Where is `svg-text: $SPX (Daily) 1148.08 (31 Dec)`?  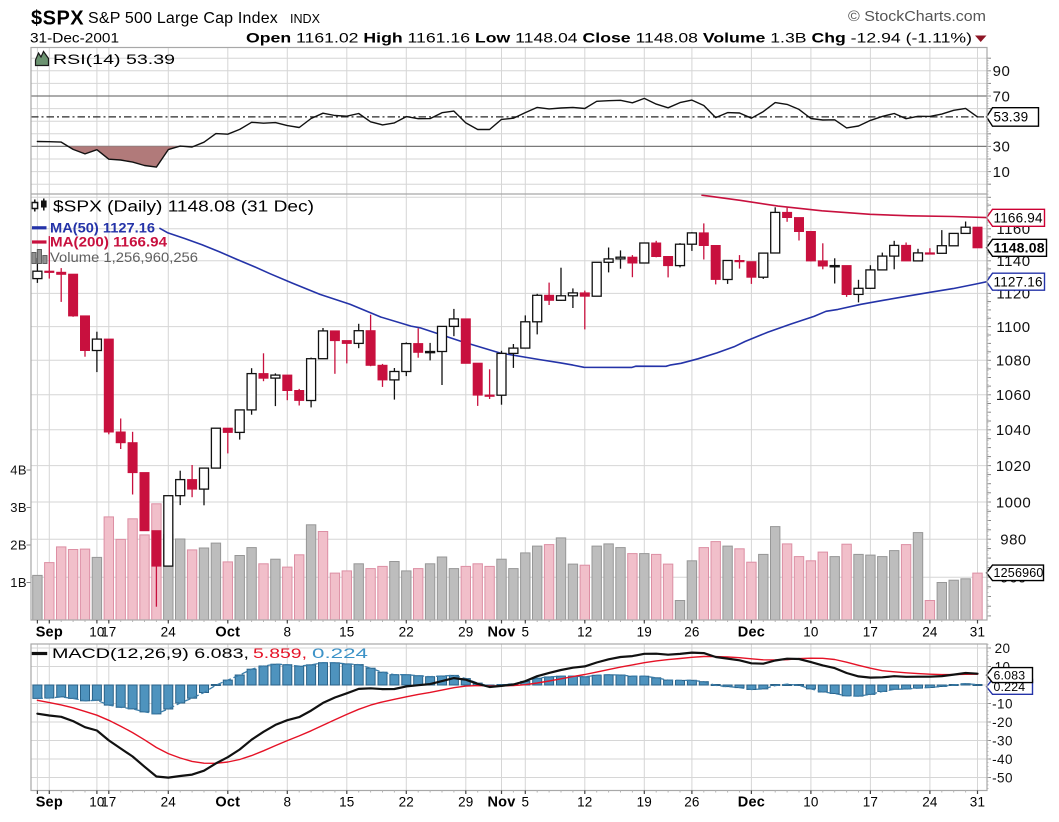
svg-text: $SPX (Daily) 1148.08 (31 Dec) is located at coordinates (183, 207).